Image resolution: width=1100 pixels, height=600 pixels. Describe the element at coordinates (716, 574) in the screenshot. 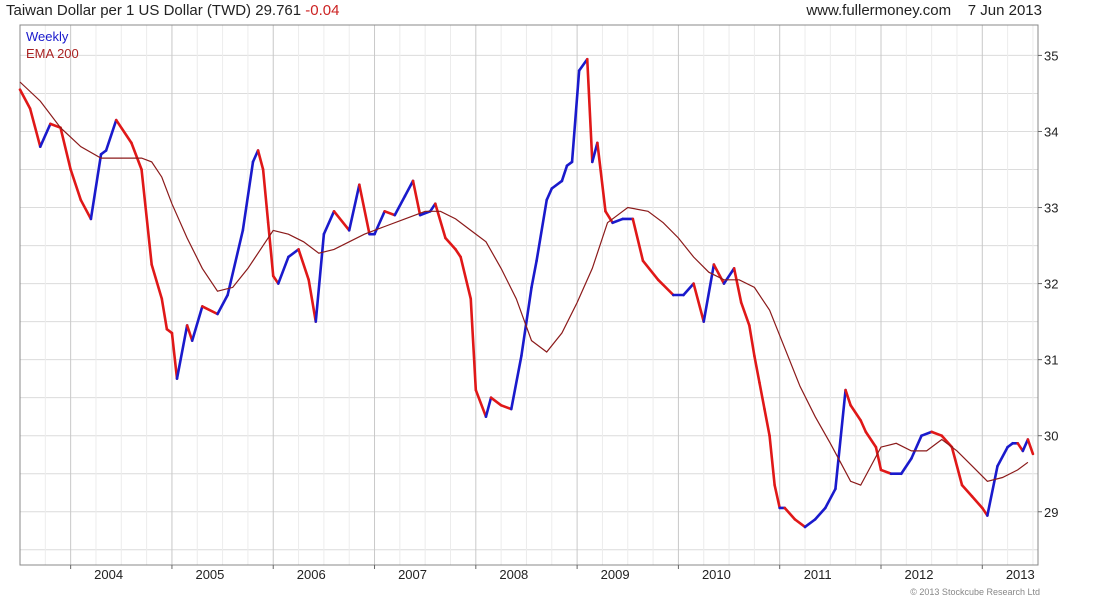

I see `x-tick-label: 2010` at that location.